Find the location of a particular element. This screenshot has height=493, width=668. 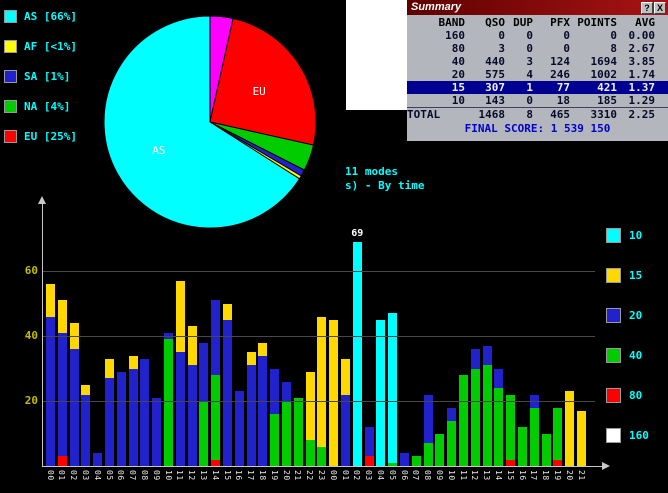

x-axis-tick-label: 09 is located at coordinates (439, 475).